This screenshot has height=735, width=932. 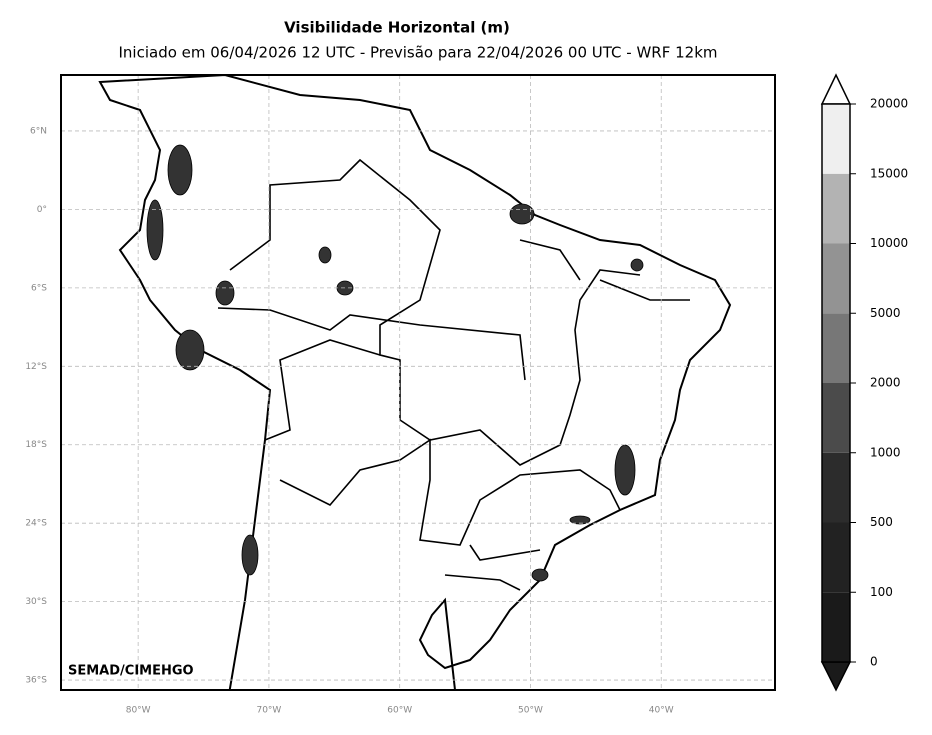 I want to click on colorbar-frame, so click(x=836, y=383).